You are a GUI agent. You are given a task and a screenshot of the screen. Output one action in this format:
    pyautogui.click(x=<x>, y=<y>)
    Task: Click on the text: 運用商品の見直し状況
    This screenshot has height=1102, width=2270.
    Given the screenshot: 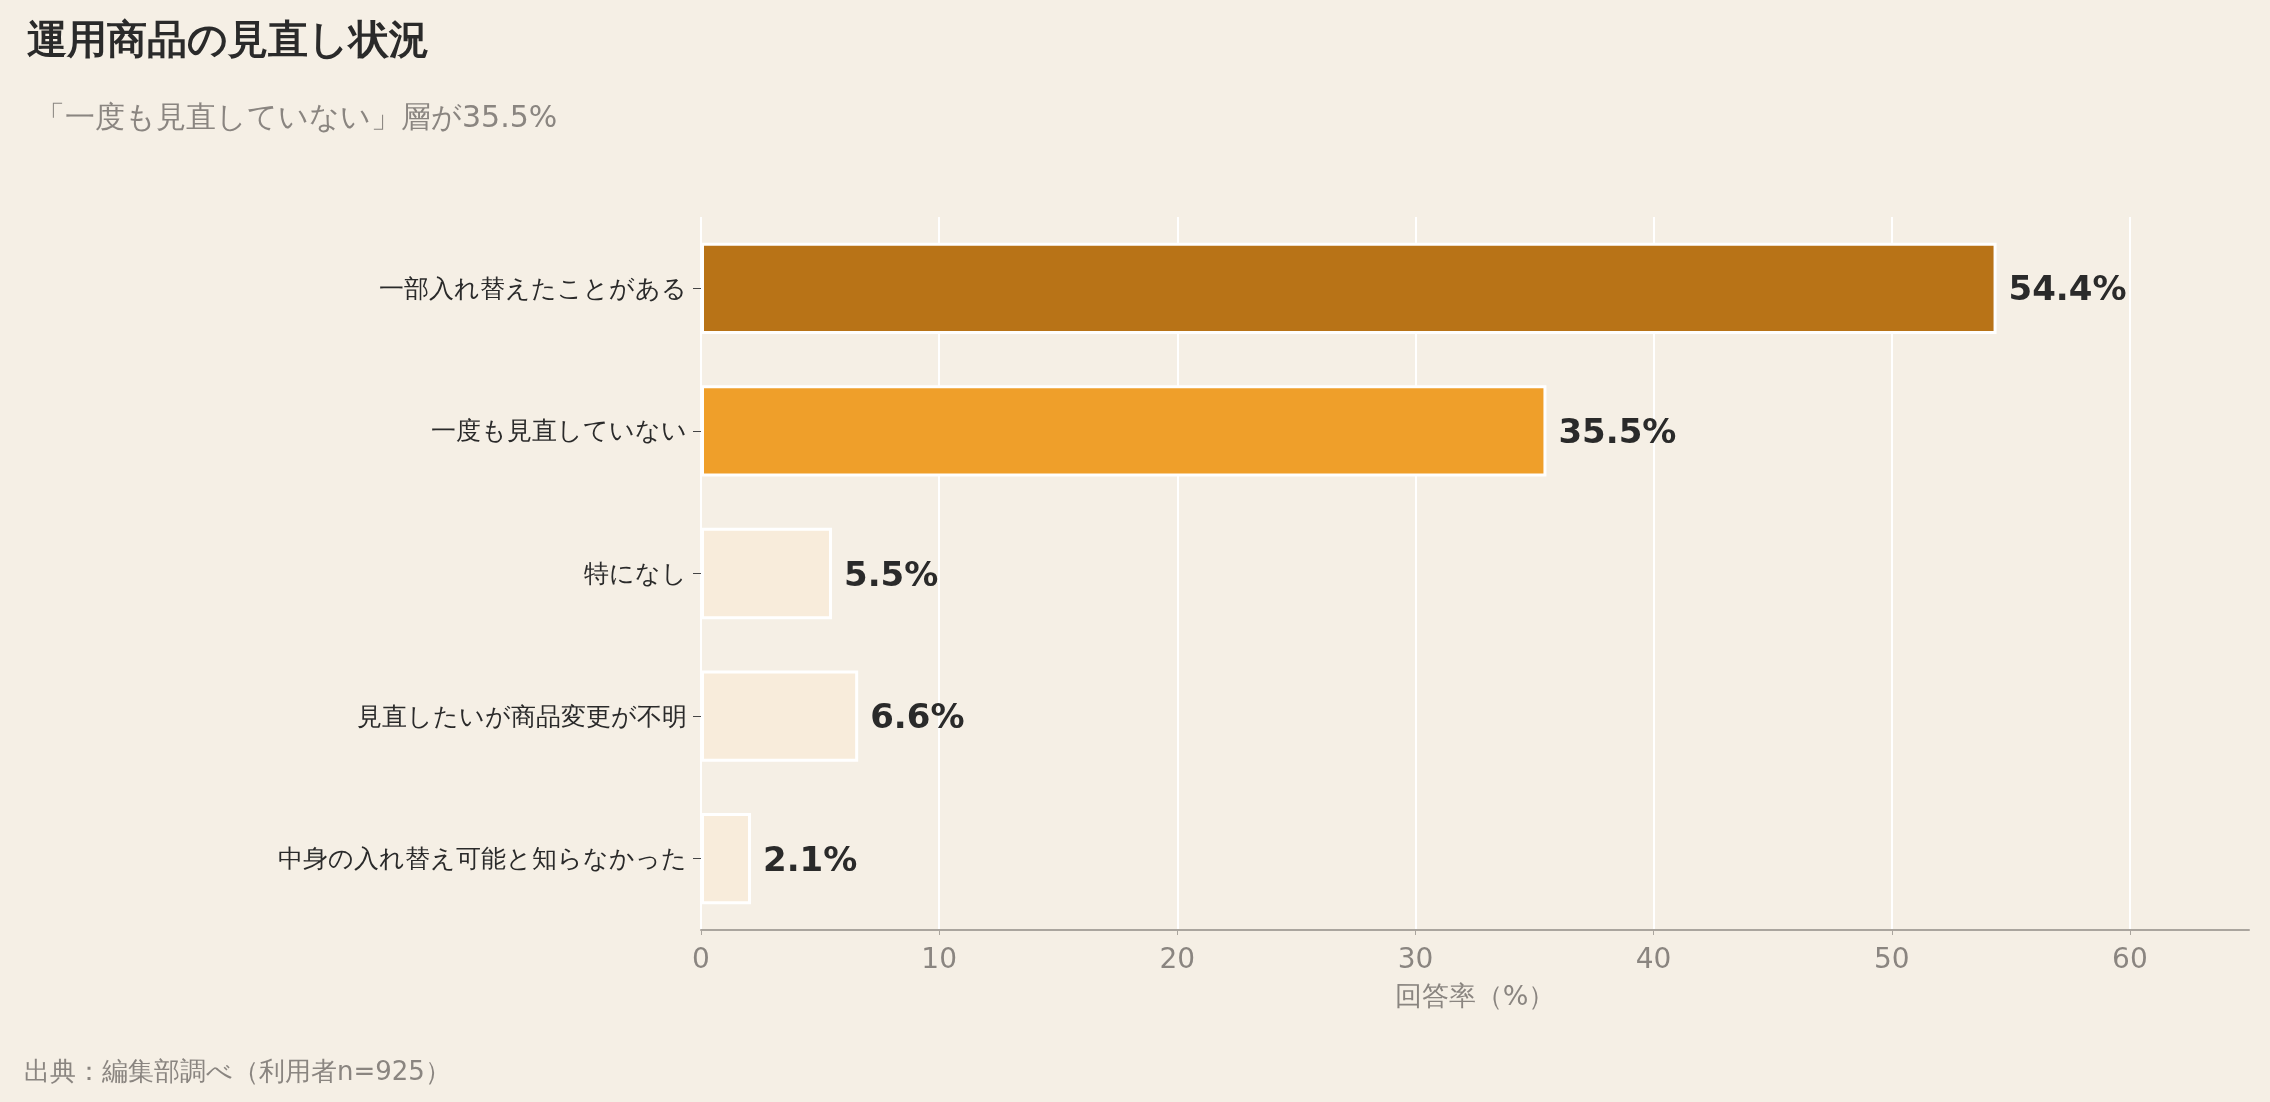 What is the action you would take?
    pyautogui.click(x=228, y=39)
    